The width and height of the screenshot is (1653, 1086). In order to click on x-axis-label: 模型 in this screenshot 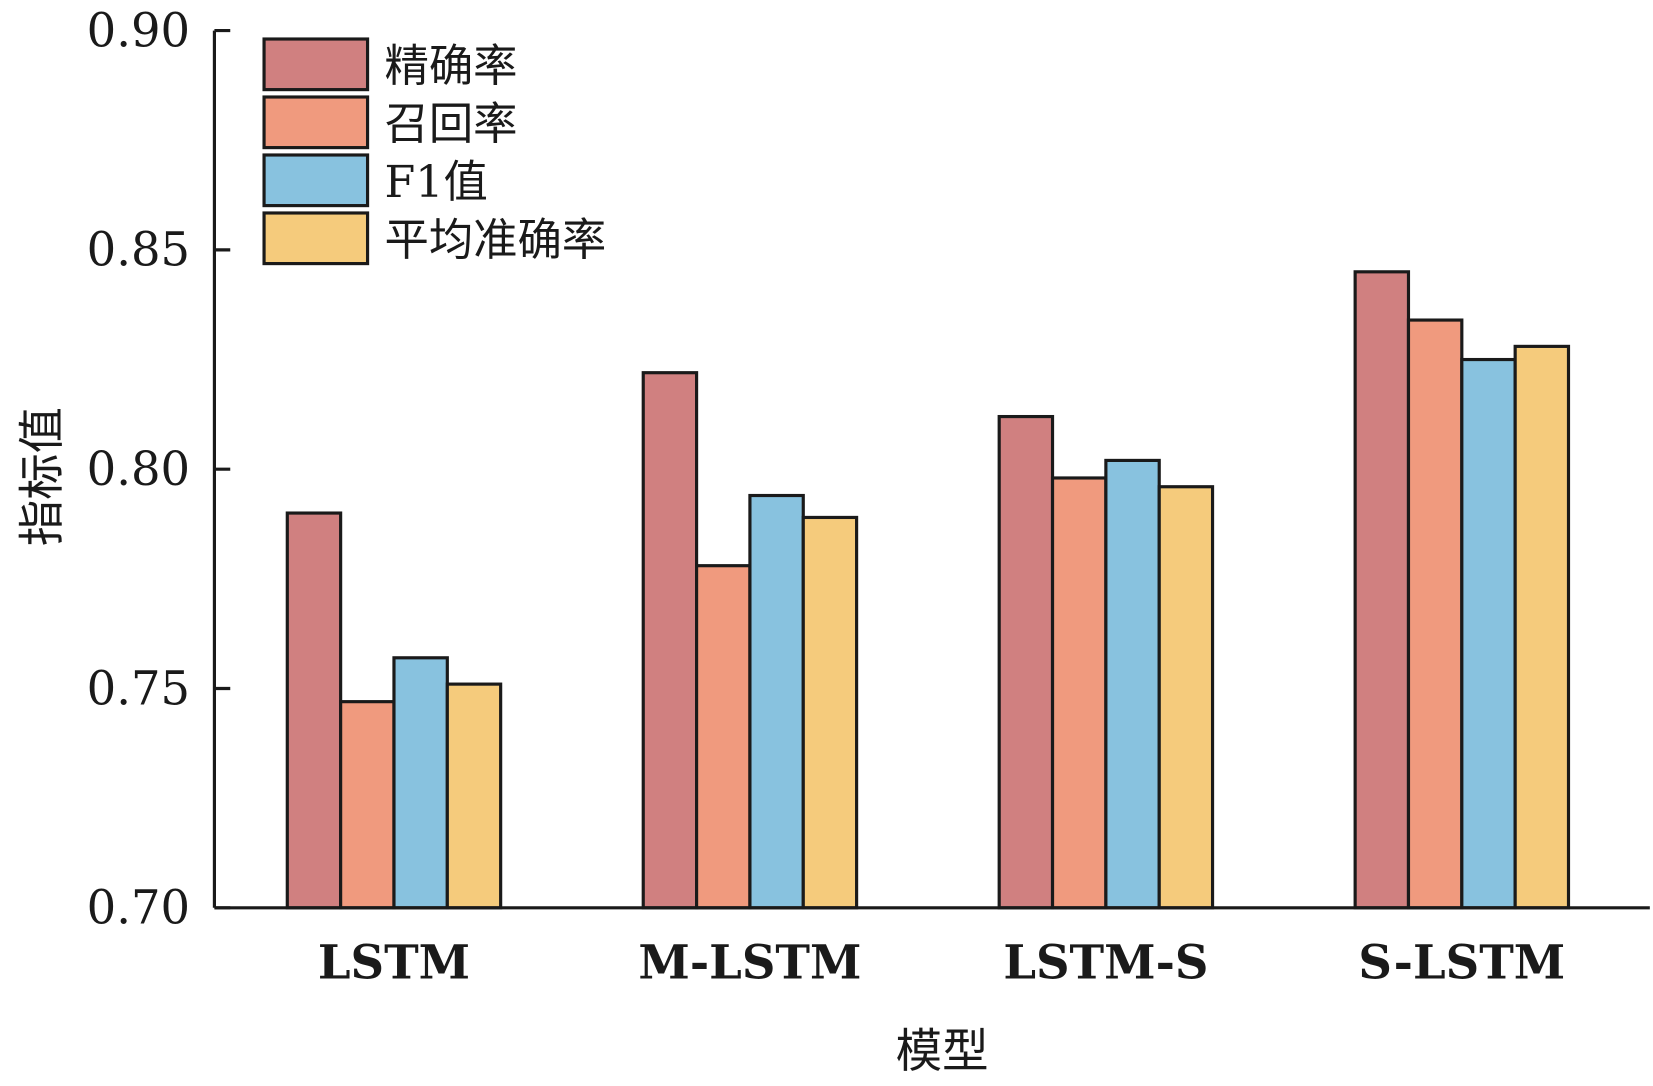, I will do `click(942, 1051)`.